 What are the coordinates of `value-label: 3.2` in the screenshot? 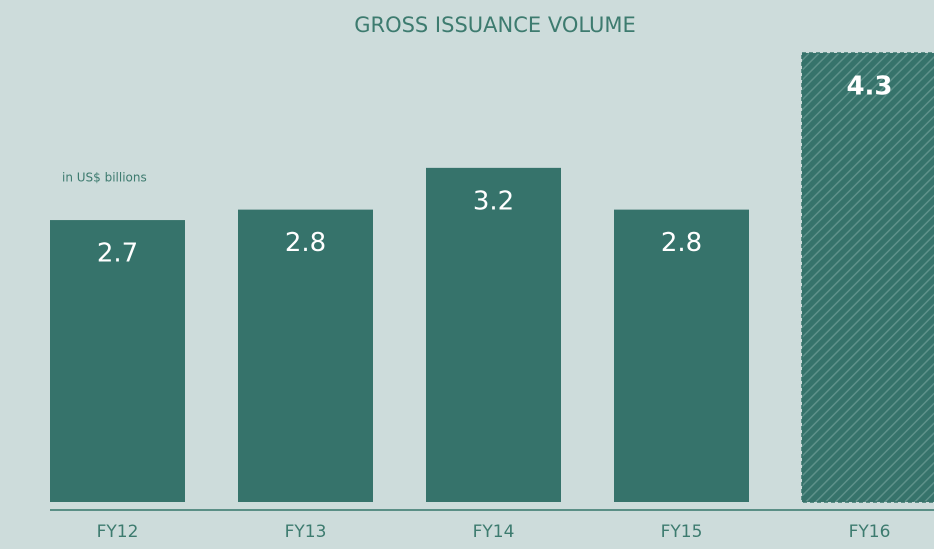 It's located at (493, 201).